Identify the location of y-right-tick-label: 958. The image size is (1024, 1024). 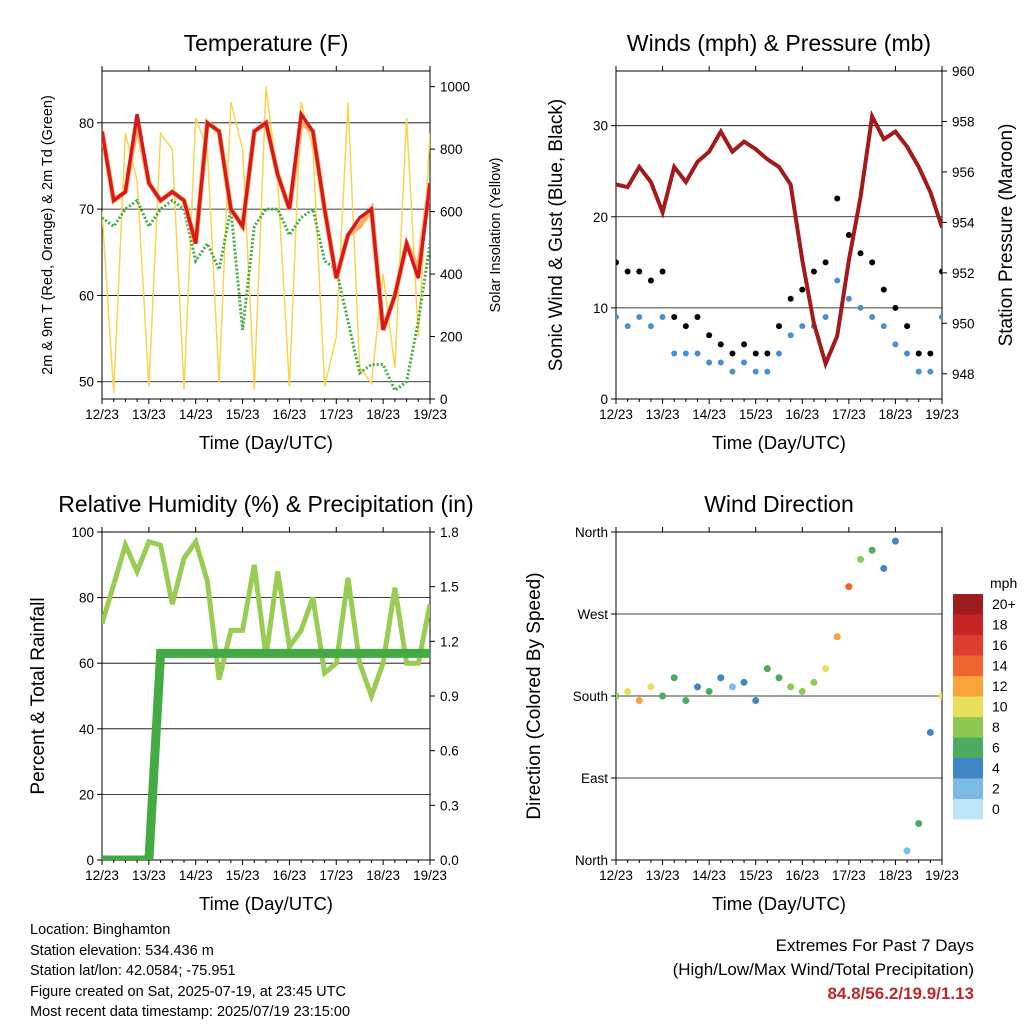
(963, 121).